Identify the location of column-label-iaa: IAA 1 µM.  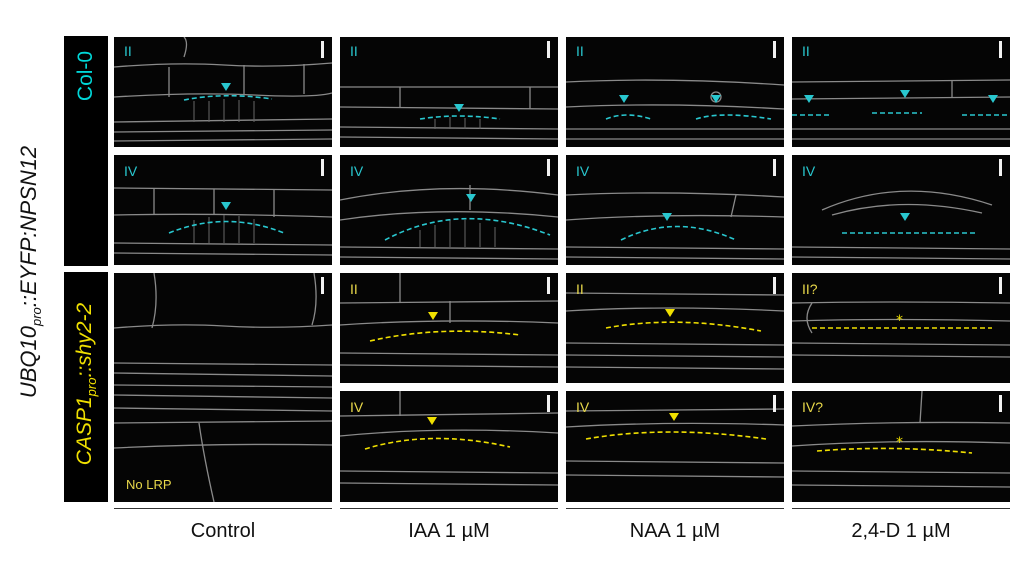
(449, 531).